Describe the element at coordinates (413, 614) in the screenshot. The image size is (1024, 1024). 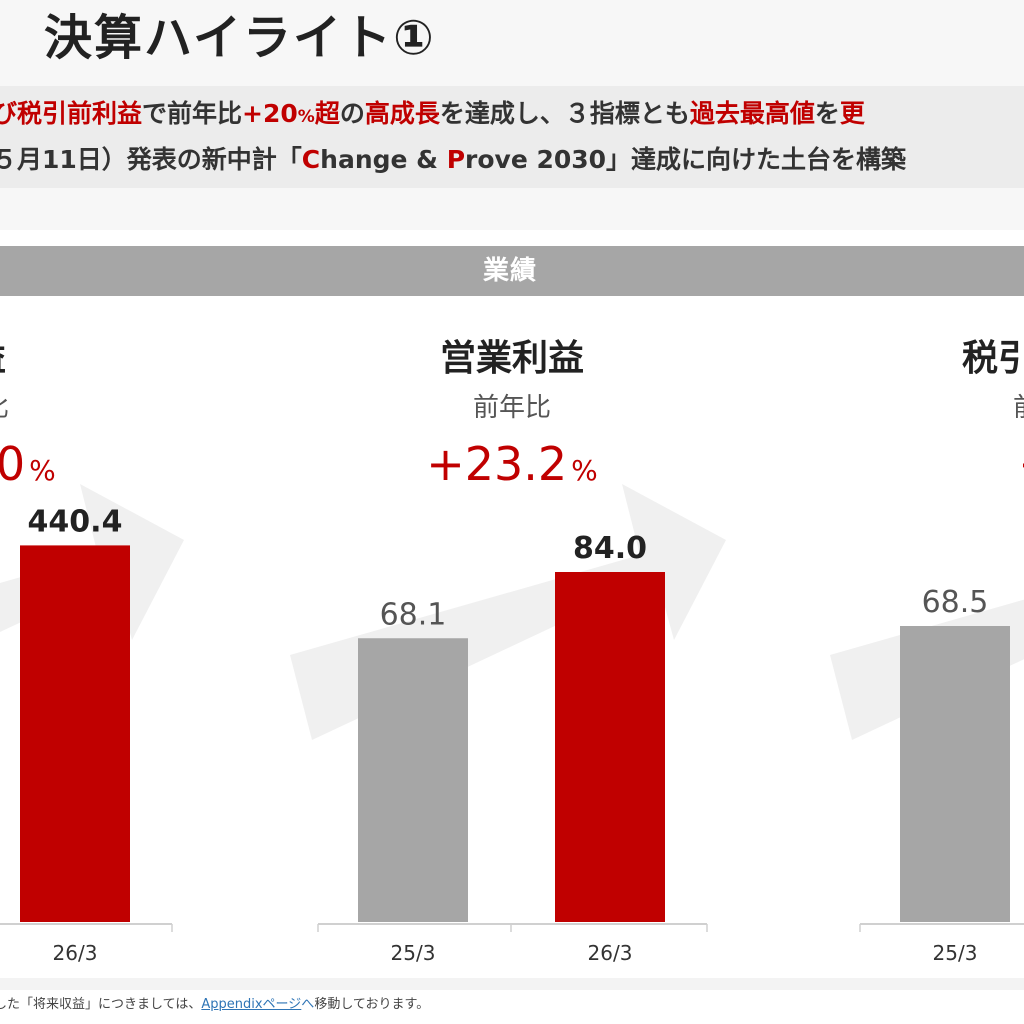
I see `bar-value-label: 68.1` at that location.